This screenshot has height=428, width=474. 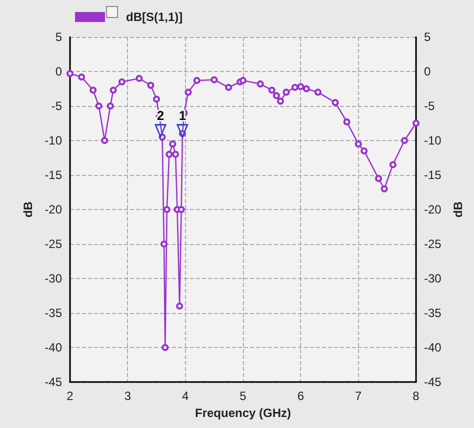 I want to click on y2-tick-label: -45, so click(x=433, y=382).